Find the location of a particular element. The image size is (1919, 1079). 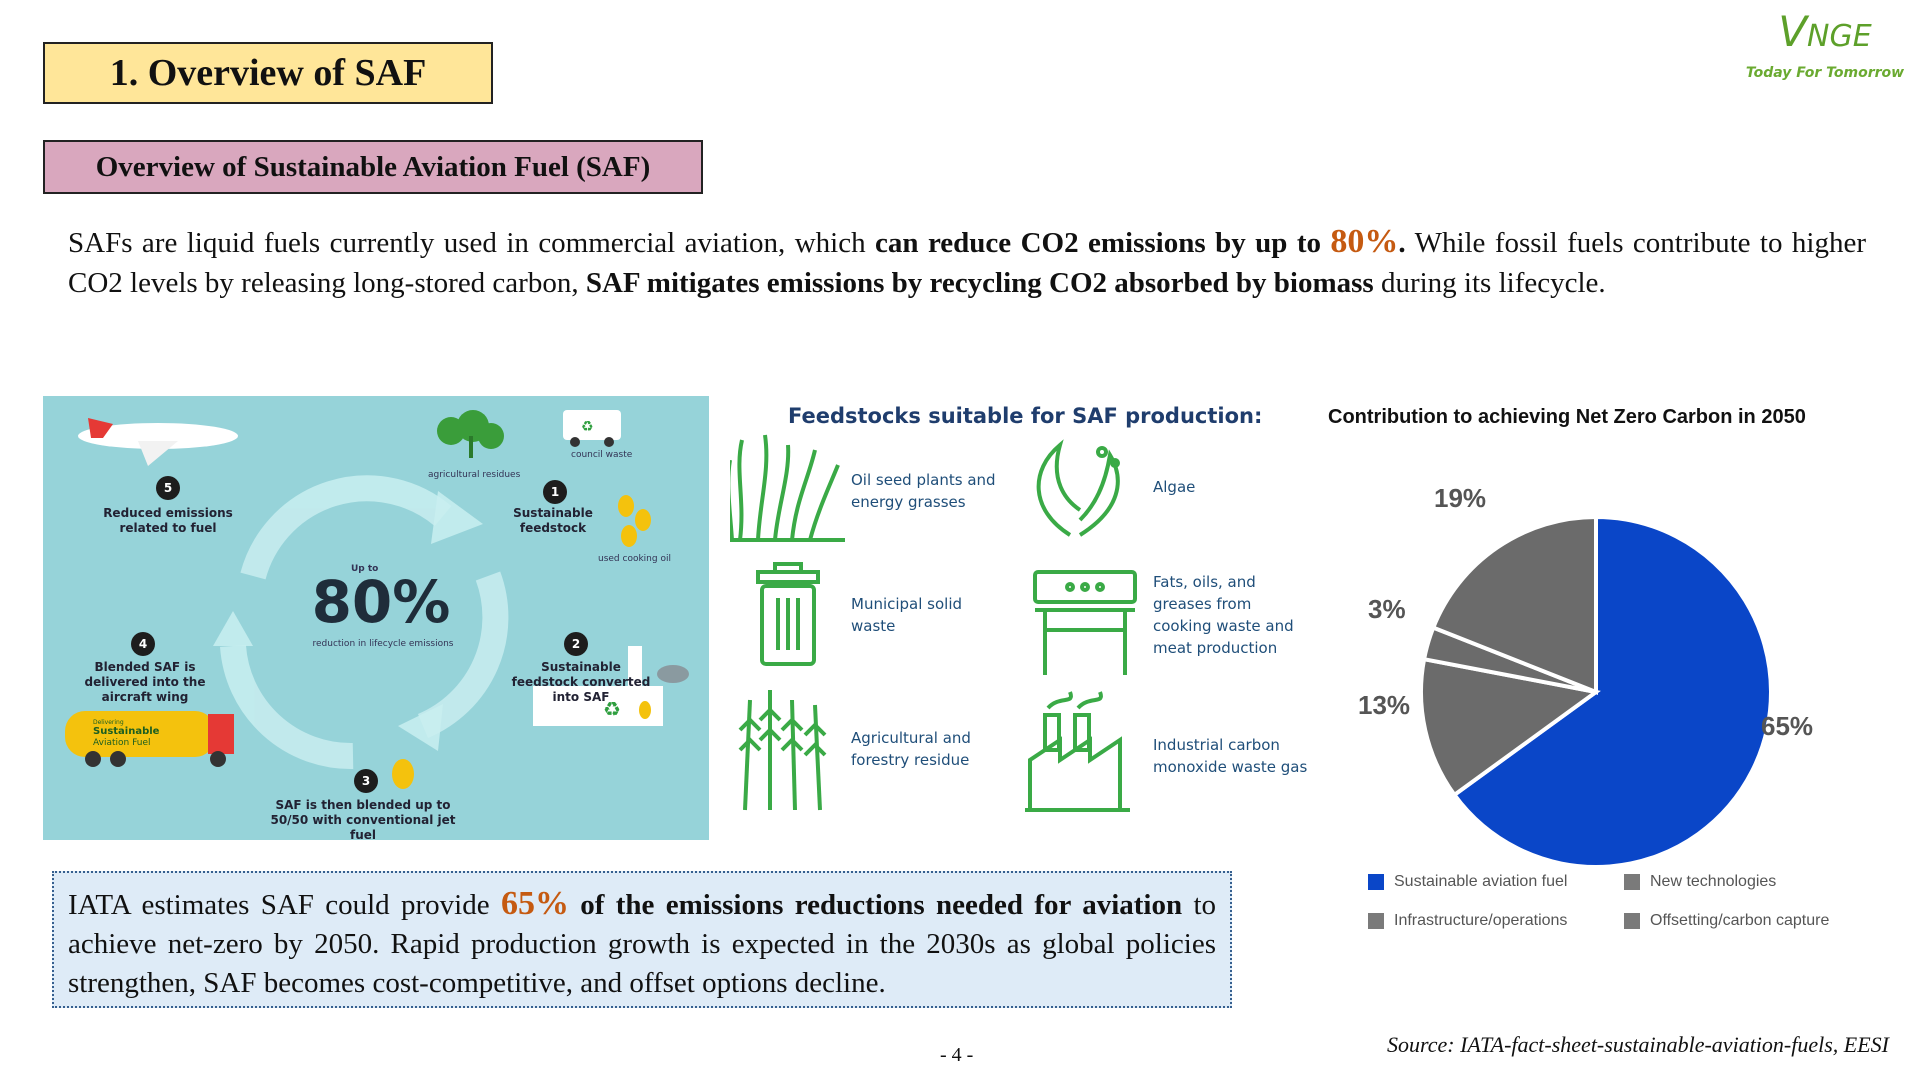

feedstock-label-agri: Agricultural and forestry residue is located at coordinates (911, 749).